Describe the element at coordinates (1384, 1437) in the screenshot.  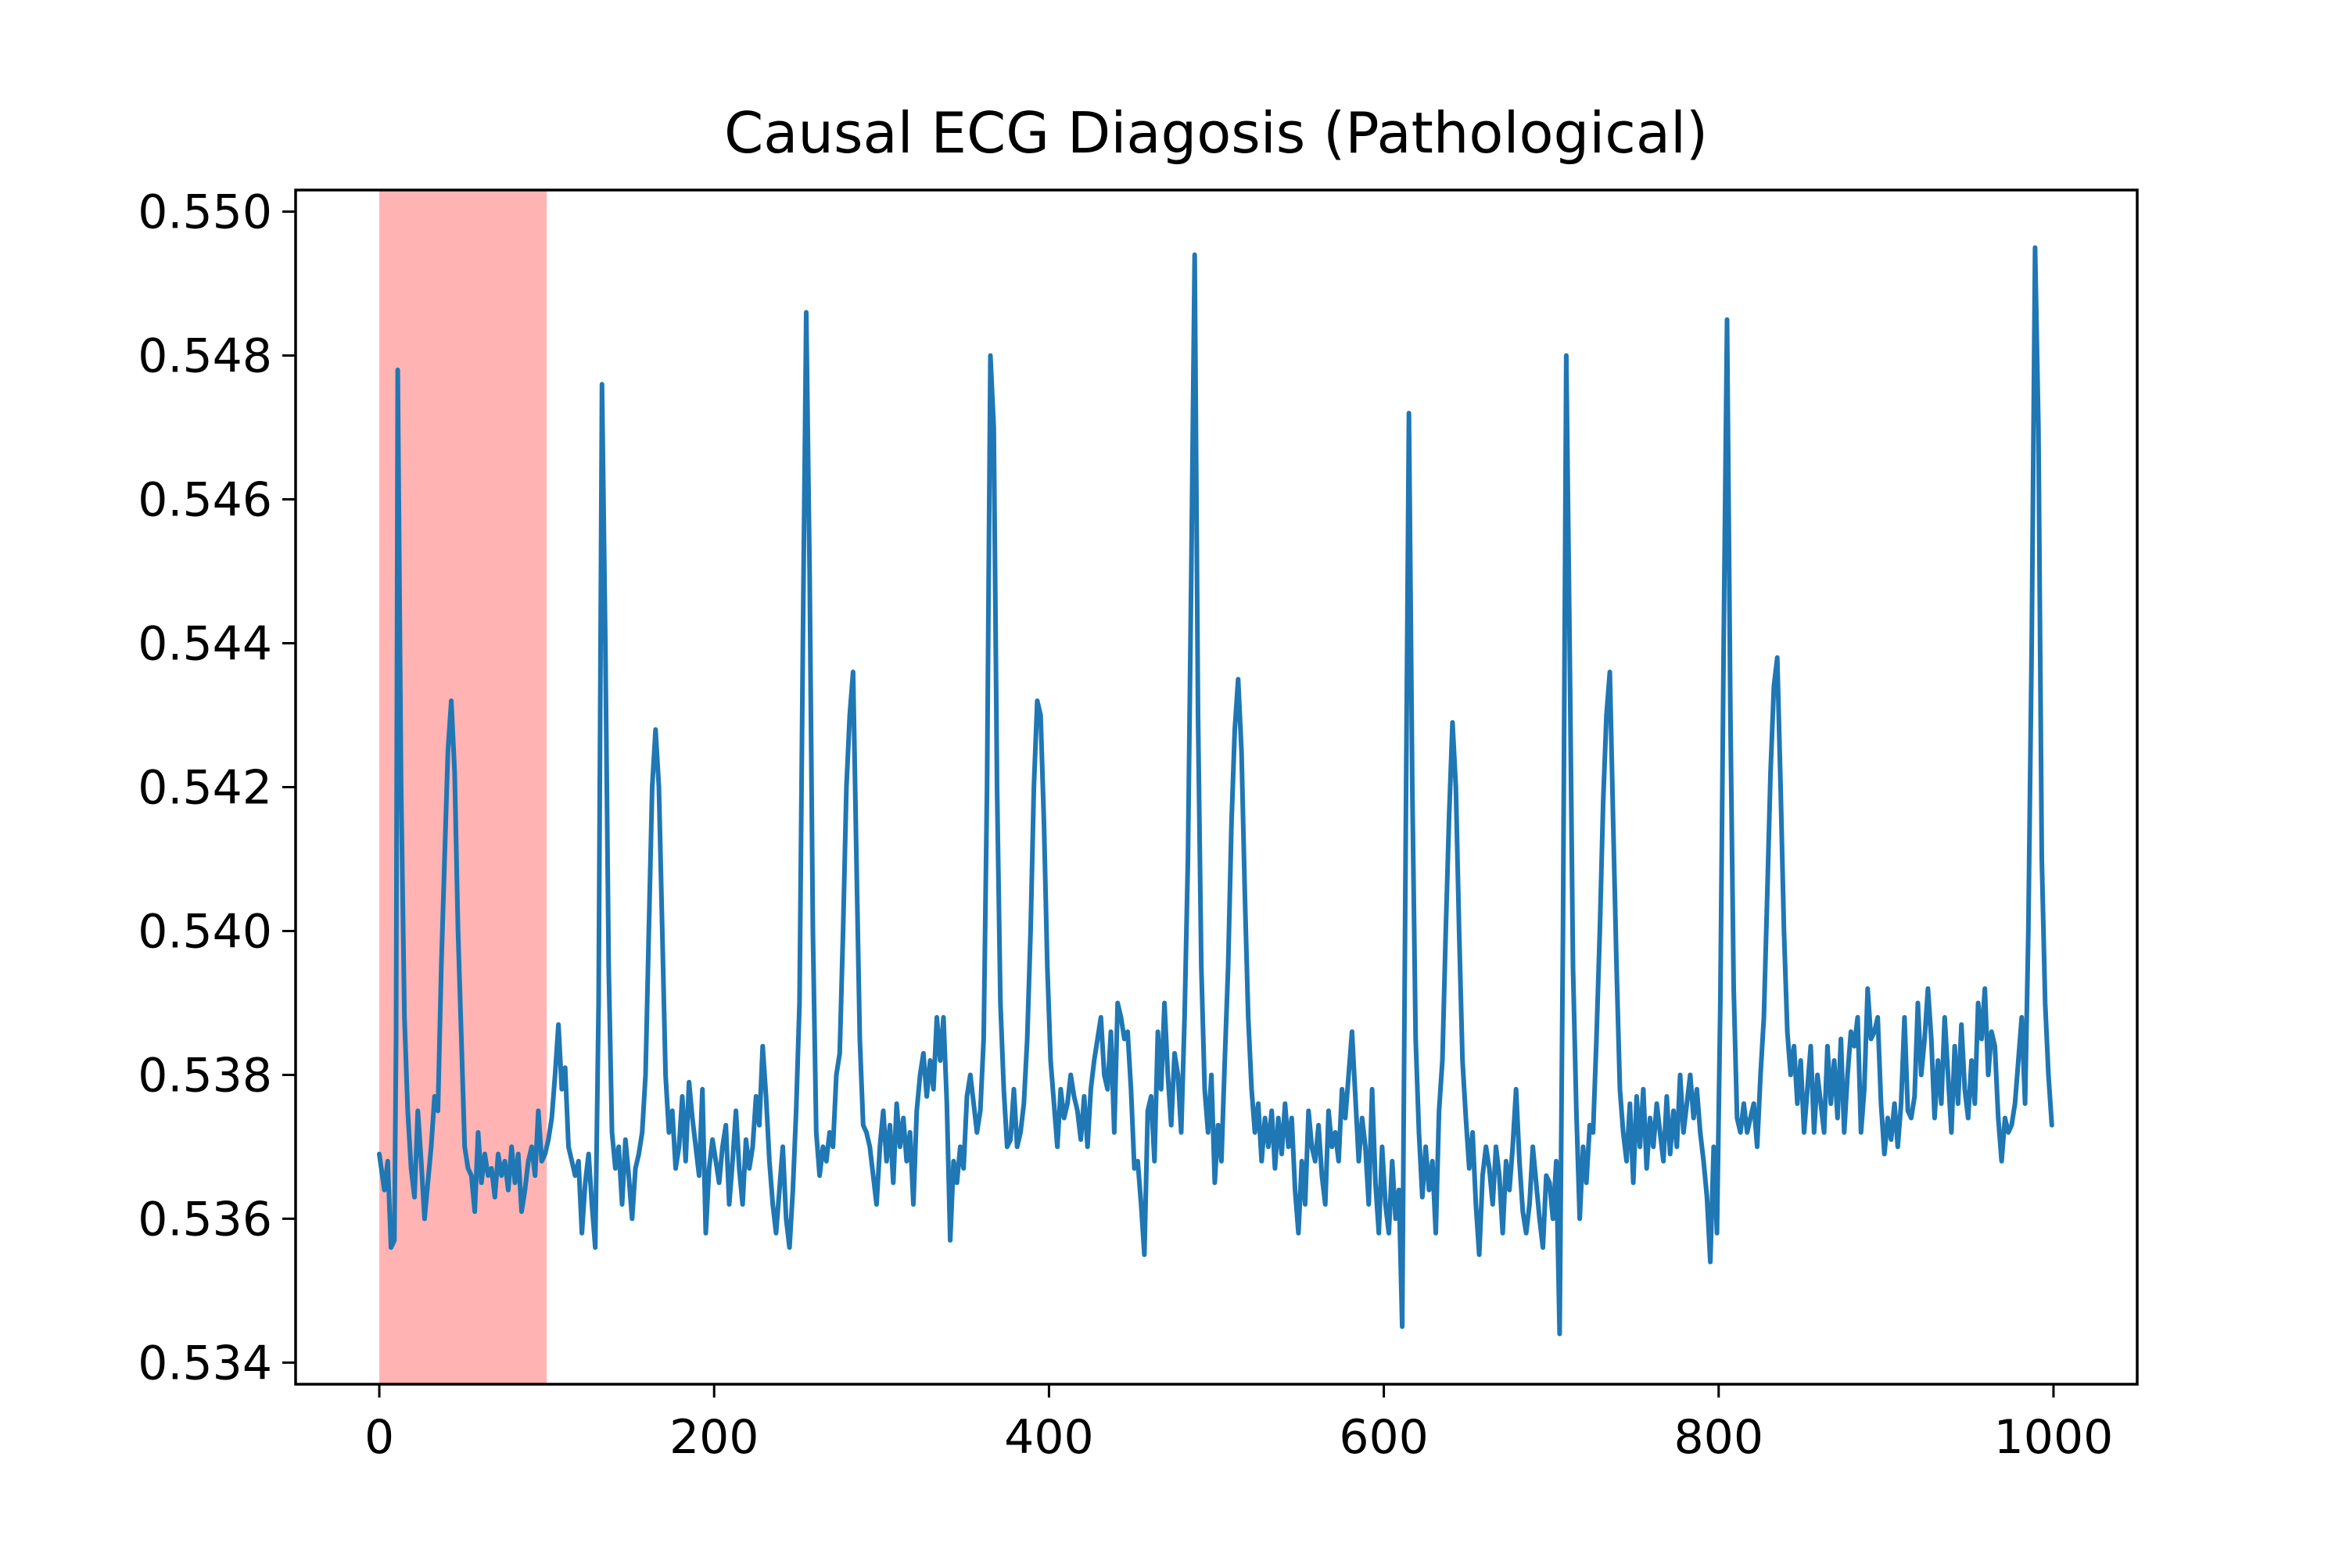
I see `x-tick-label: 600` at that location.